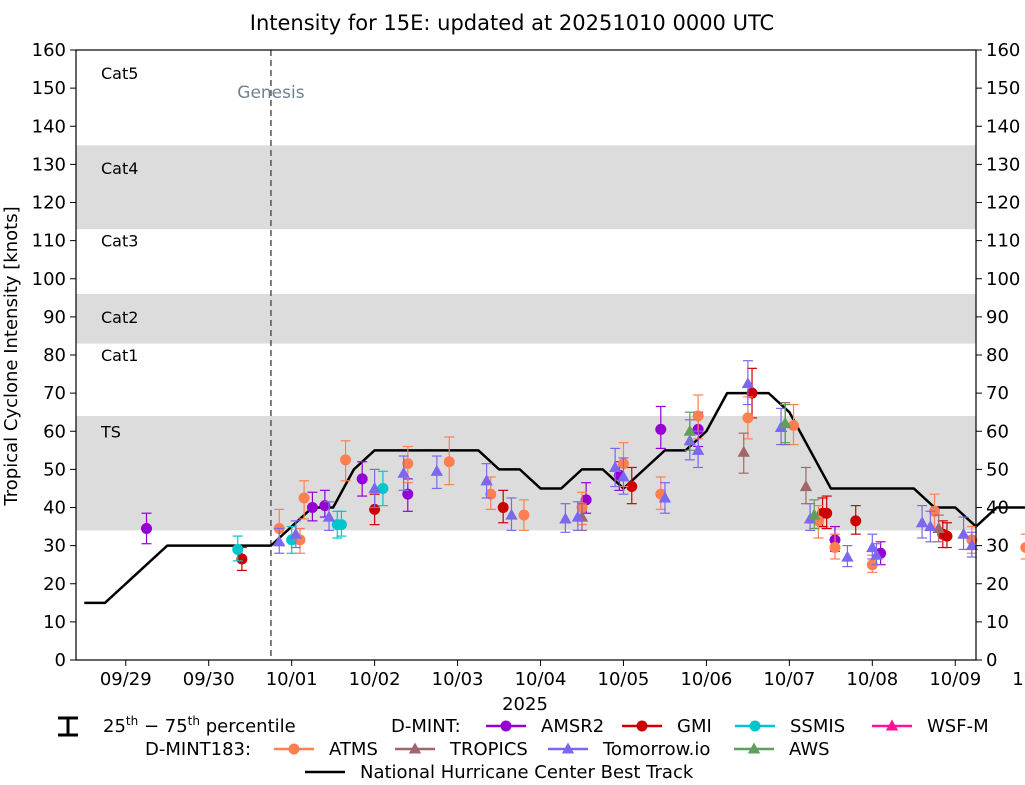  Describe the element at coordinates (997, 355) in the screenshot. I see `y-tick-label-right: 80` at that location.